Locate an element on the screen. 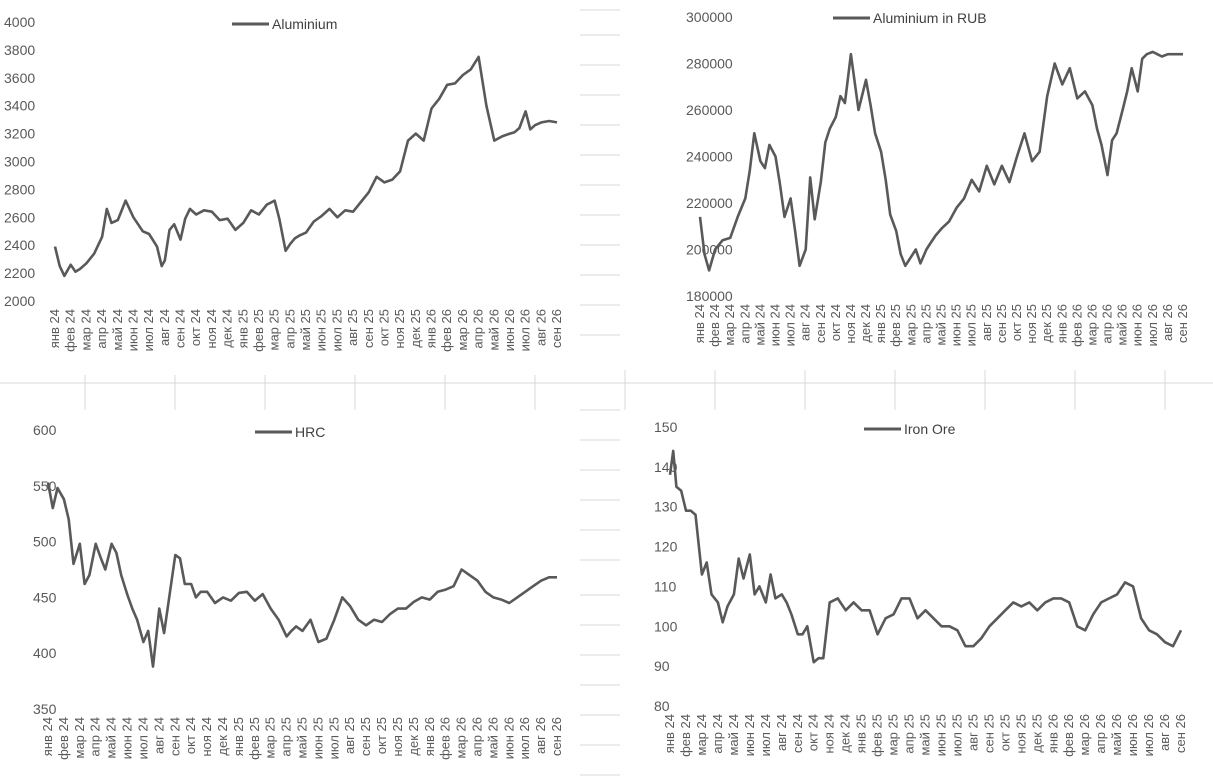 This screenshot has width=1213, height=783. y-tick-label: 150 is located at coordinates (666, 427).